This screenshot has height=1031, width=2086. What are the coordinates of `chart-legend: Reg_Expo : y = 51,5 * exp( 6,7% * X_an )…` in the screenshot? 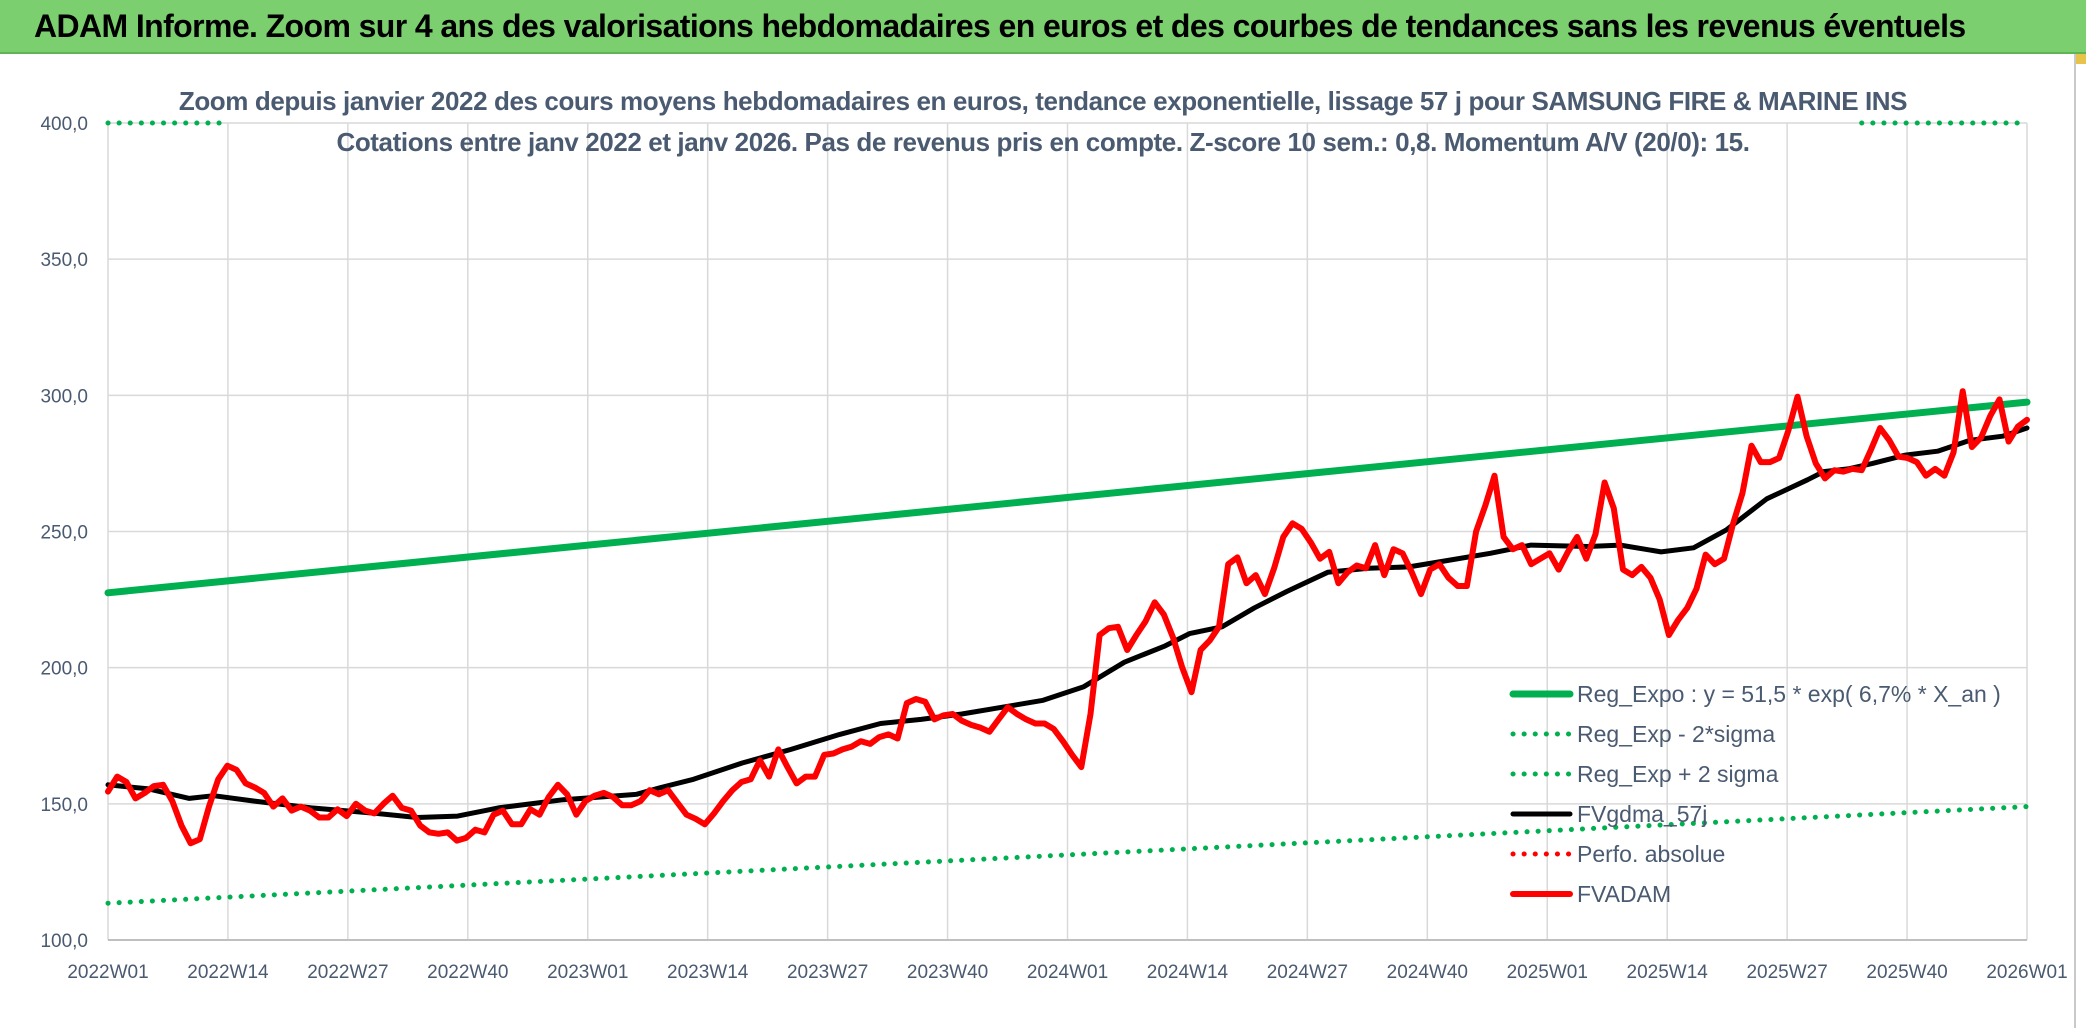 It's located at (1755, 794).